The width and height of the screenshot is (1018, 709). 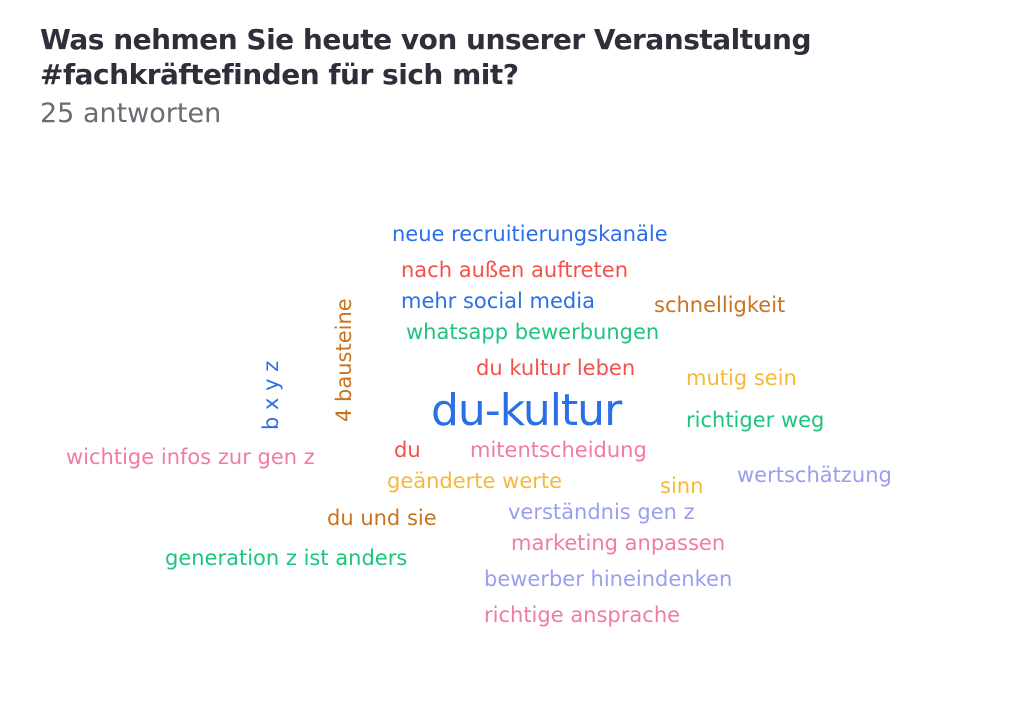 What do you see at coordinates (558, 450) in the screenshot?
I see `word-mitentscheidung: mitentscheidung` at bounding box center [558, 450].